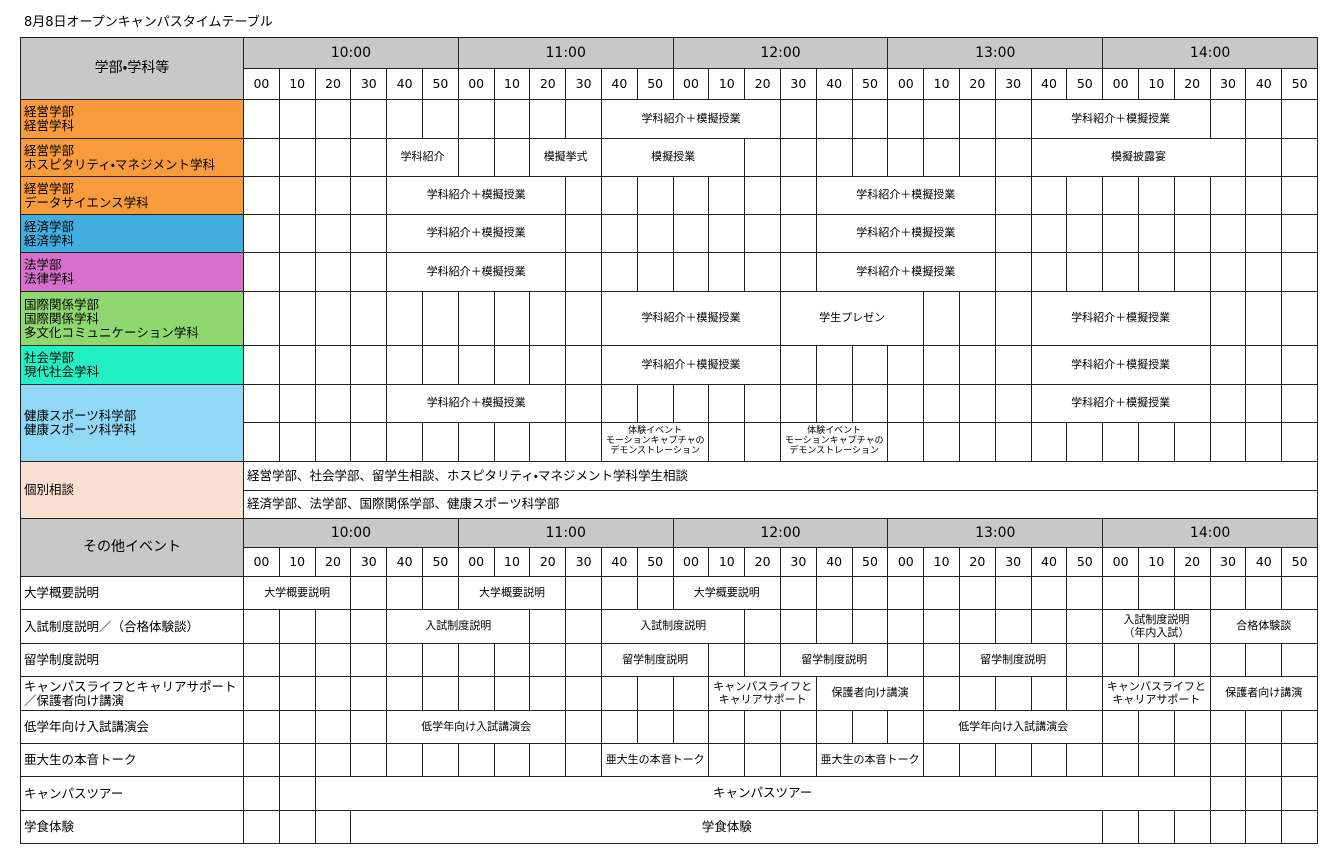  Describe the element at coordinates (1228, 562) in the screenshot. I see `minute-label: 30` at that location.